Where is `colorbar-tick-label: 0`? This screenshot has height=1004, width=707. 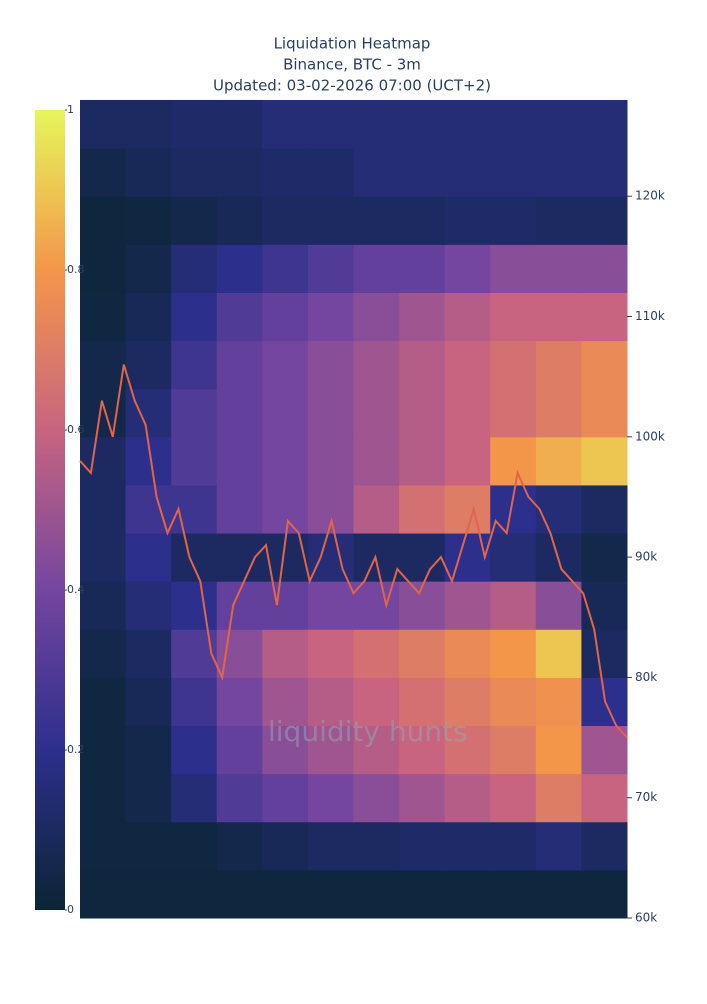
colorbar-tick-label: 0 is located at coordinates (70, 909).